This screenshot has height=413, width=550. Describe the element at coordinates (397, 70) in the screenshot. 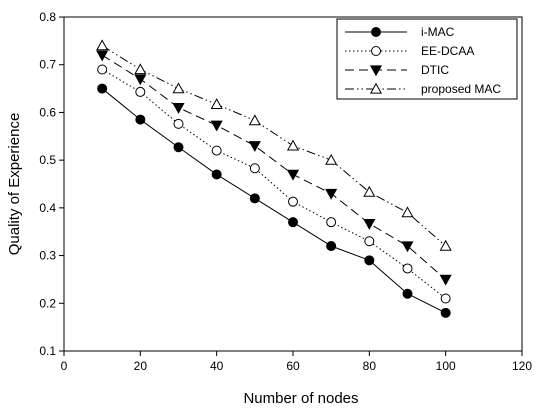

I see `legend-entry: DTIC` at that location.